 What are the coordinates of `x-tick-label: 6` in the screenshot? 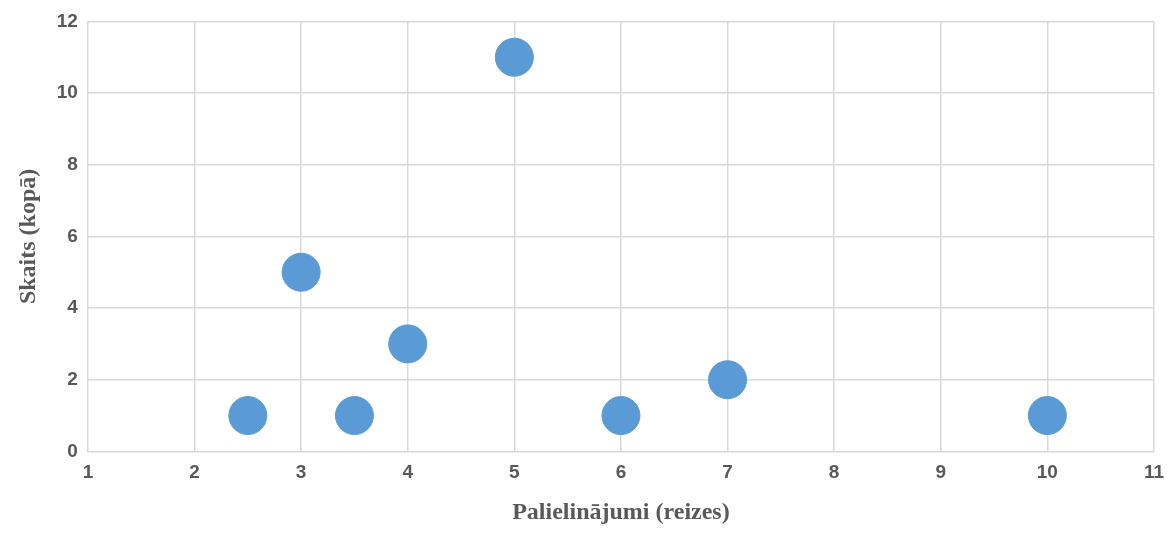 It's located at (621, 472).